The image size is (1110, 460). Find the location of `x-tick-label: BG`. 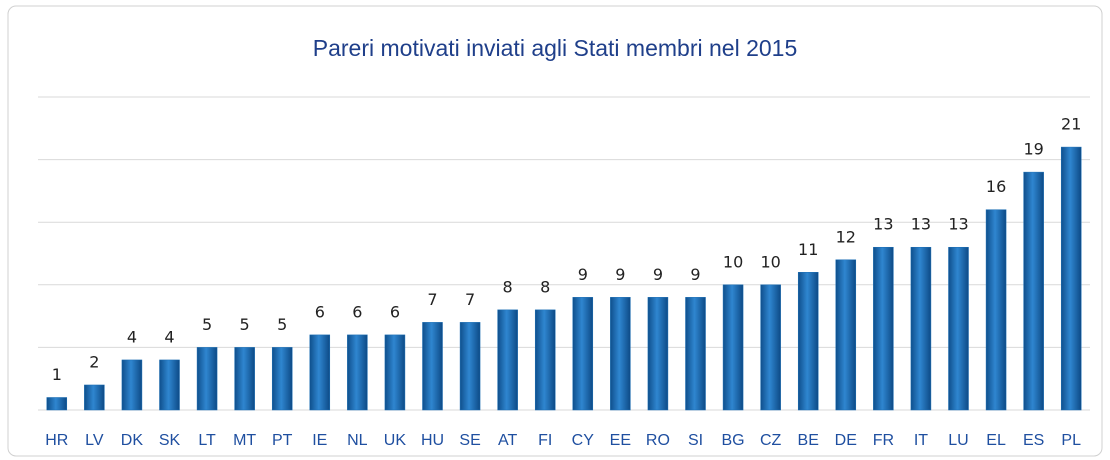

x-tick-label: BG is located at coordinates (733, 440).